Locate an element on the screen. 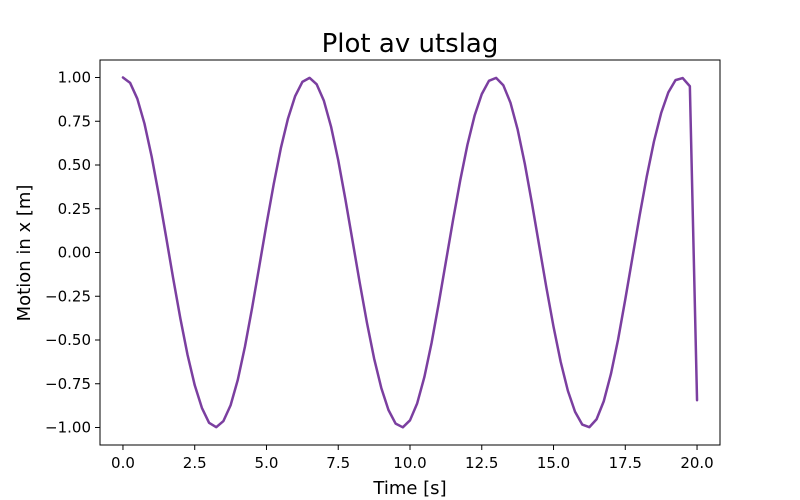 Image resolution: width=800 pixels, height=500 pixels. x-tick-label: 10.0 is located at coordinates (409, 463).